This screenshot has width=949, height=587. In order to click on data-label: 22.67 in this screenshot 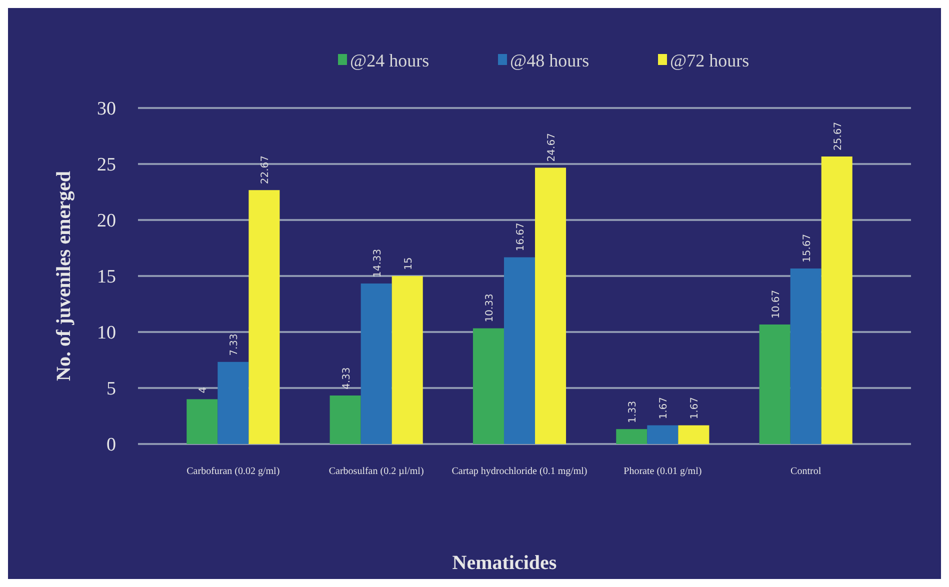, I will do `click(266, 169)`.